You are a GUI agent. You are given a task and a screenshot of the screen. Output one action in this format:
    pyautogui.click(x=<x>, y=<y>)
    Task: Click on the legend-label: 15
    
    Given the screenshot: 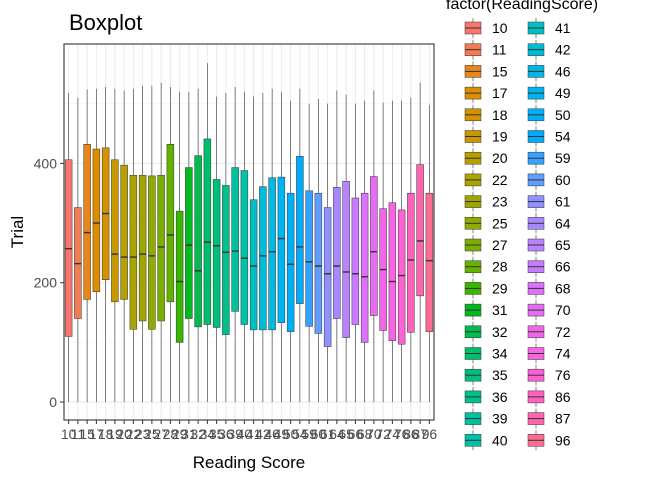 What is the action you would take?
    pyautogui.click(x=500, y=71)
    